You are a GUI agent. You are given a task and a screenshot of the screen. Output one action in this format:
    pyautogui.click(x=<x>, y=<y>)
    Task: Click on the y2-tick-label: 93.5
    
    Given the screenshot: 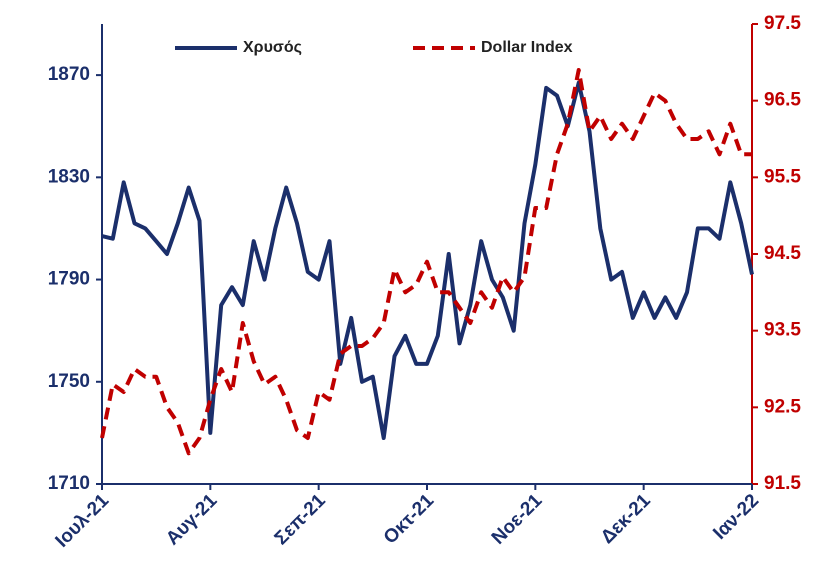 What is the action you would take?
    pyautogui.click(x=782, y=330)
    